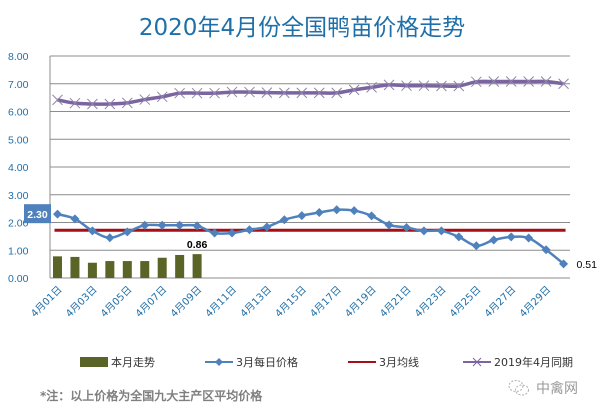 The width and height of the screenshot is (604, 414). I want to click on x-marker-line-swatch-icon, so click(477, 362).